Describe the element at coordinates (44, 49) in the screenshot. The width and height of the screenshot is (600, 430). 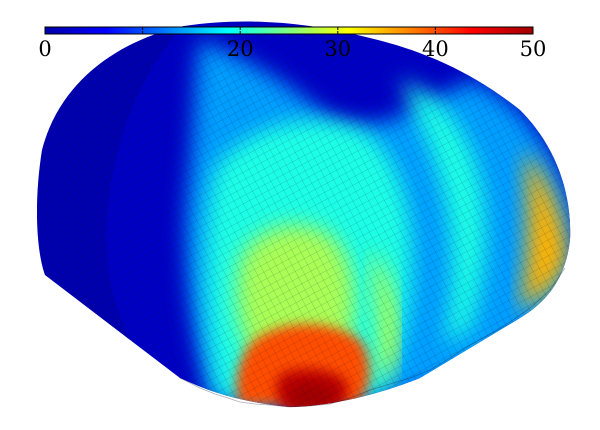
I see `colorbar-tick-label: 0` at that location.